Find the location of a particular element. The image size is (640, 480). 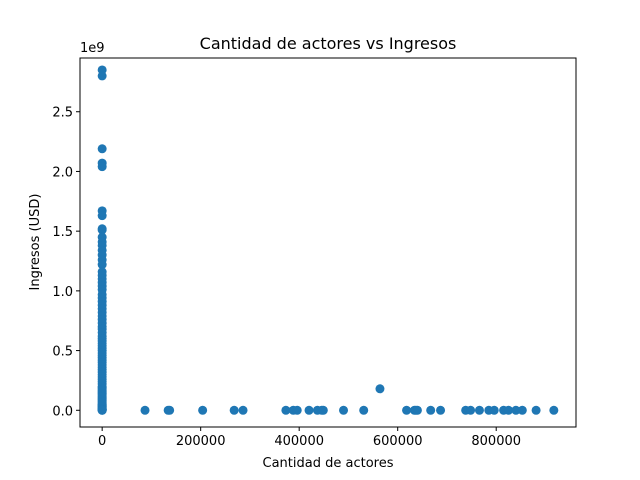

x-tick-label: 200000 is located at coordinates (201, 441).